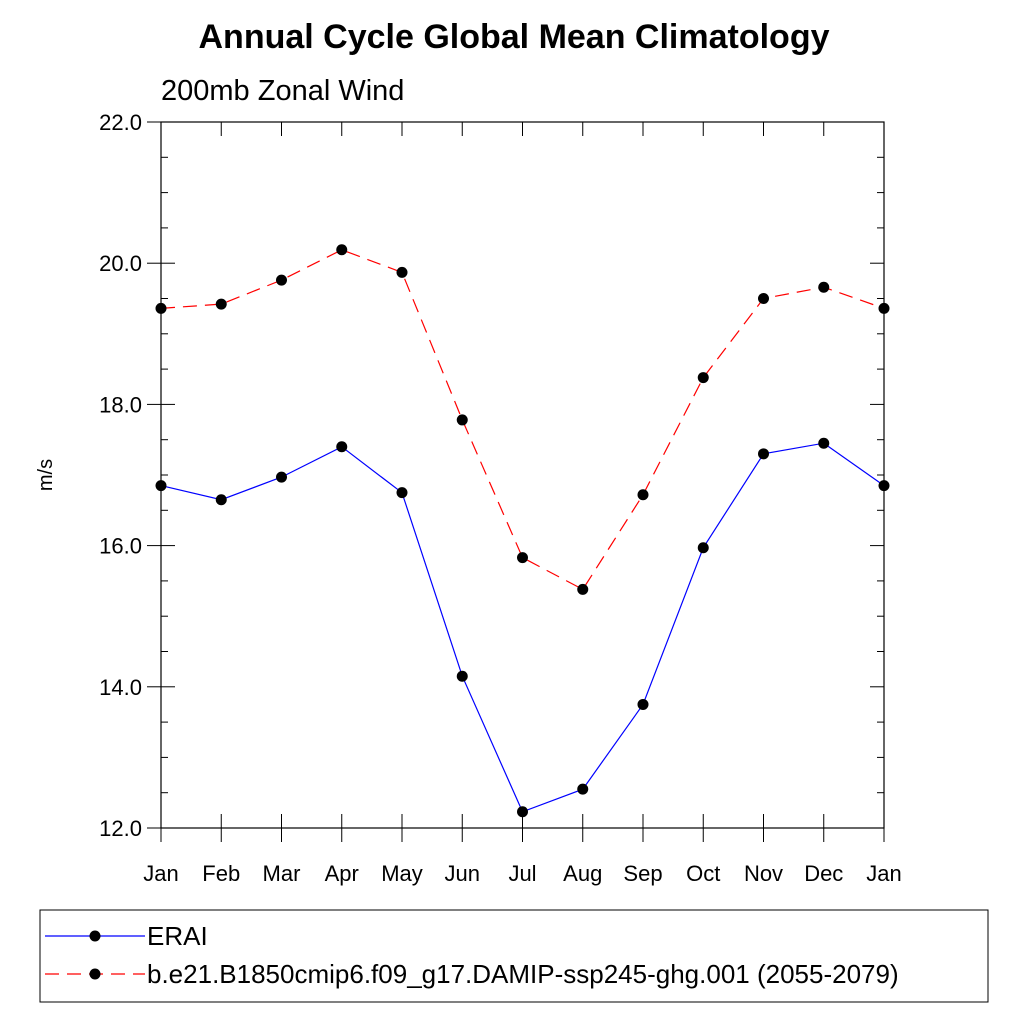  Describe the element at coordinates (642, 873) in the screenshot. I see `x-tick-label: Sep` at that location.